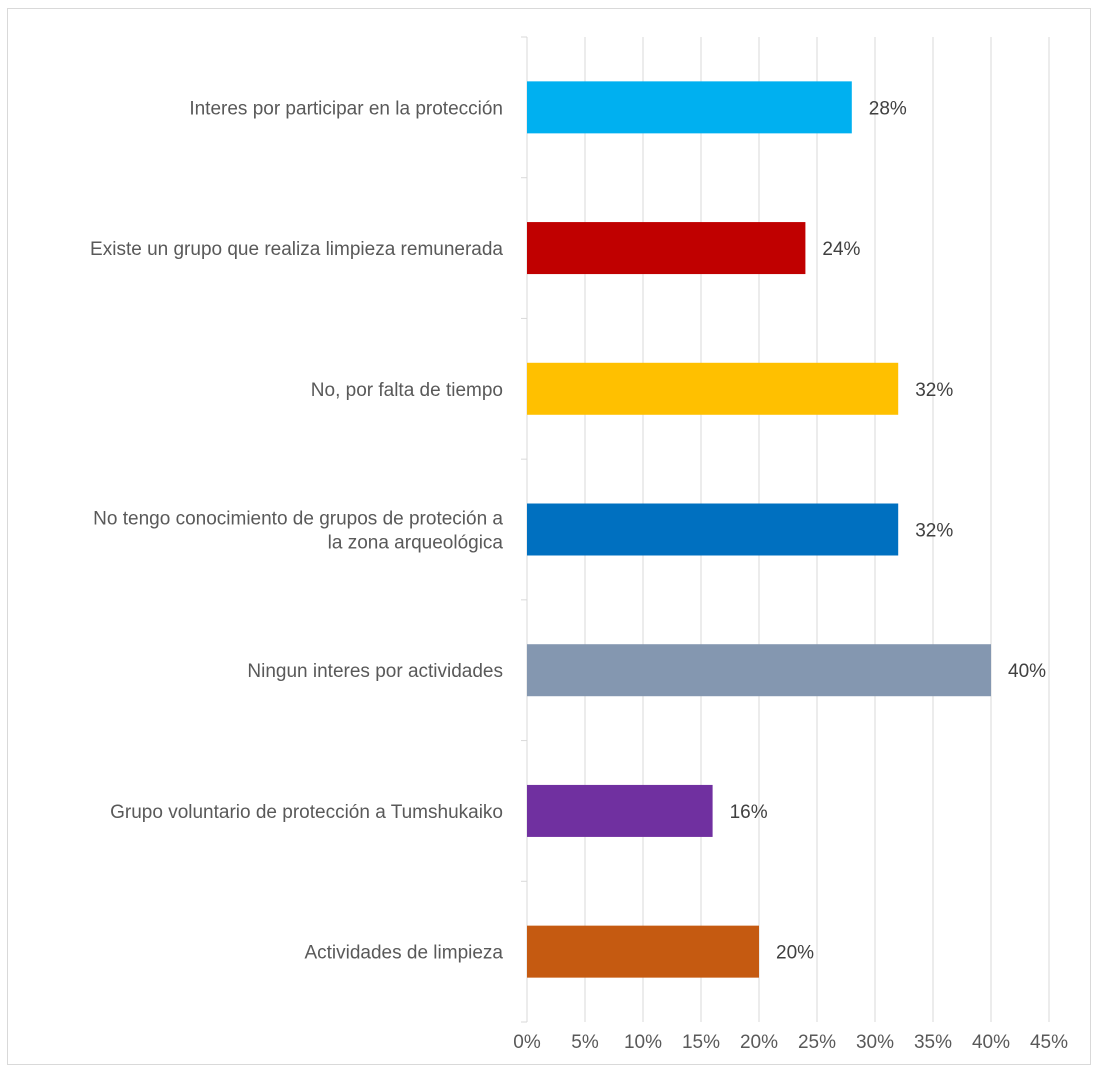 Image resolution: width=1094 pixels, height=1068 pixels. I want to click on x-tick-label: 10%, so click(643, 1042).